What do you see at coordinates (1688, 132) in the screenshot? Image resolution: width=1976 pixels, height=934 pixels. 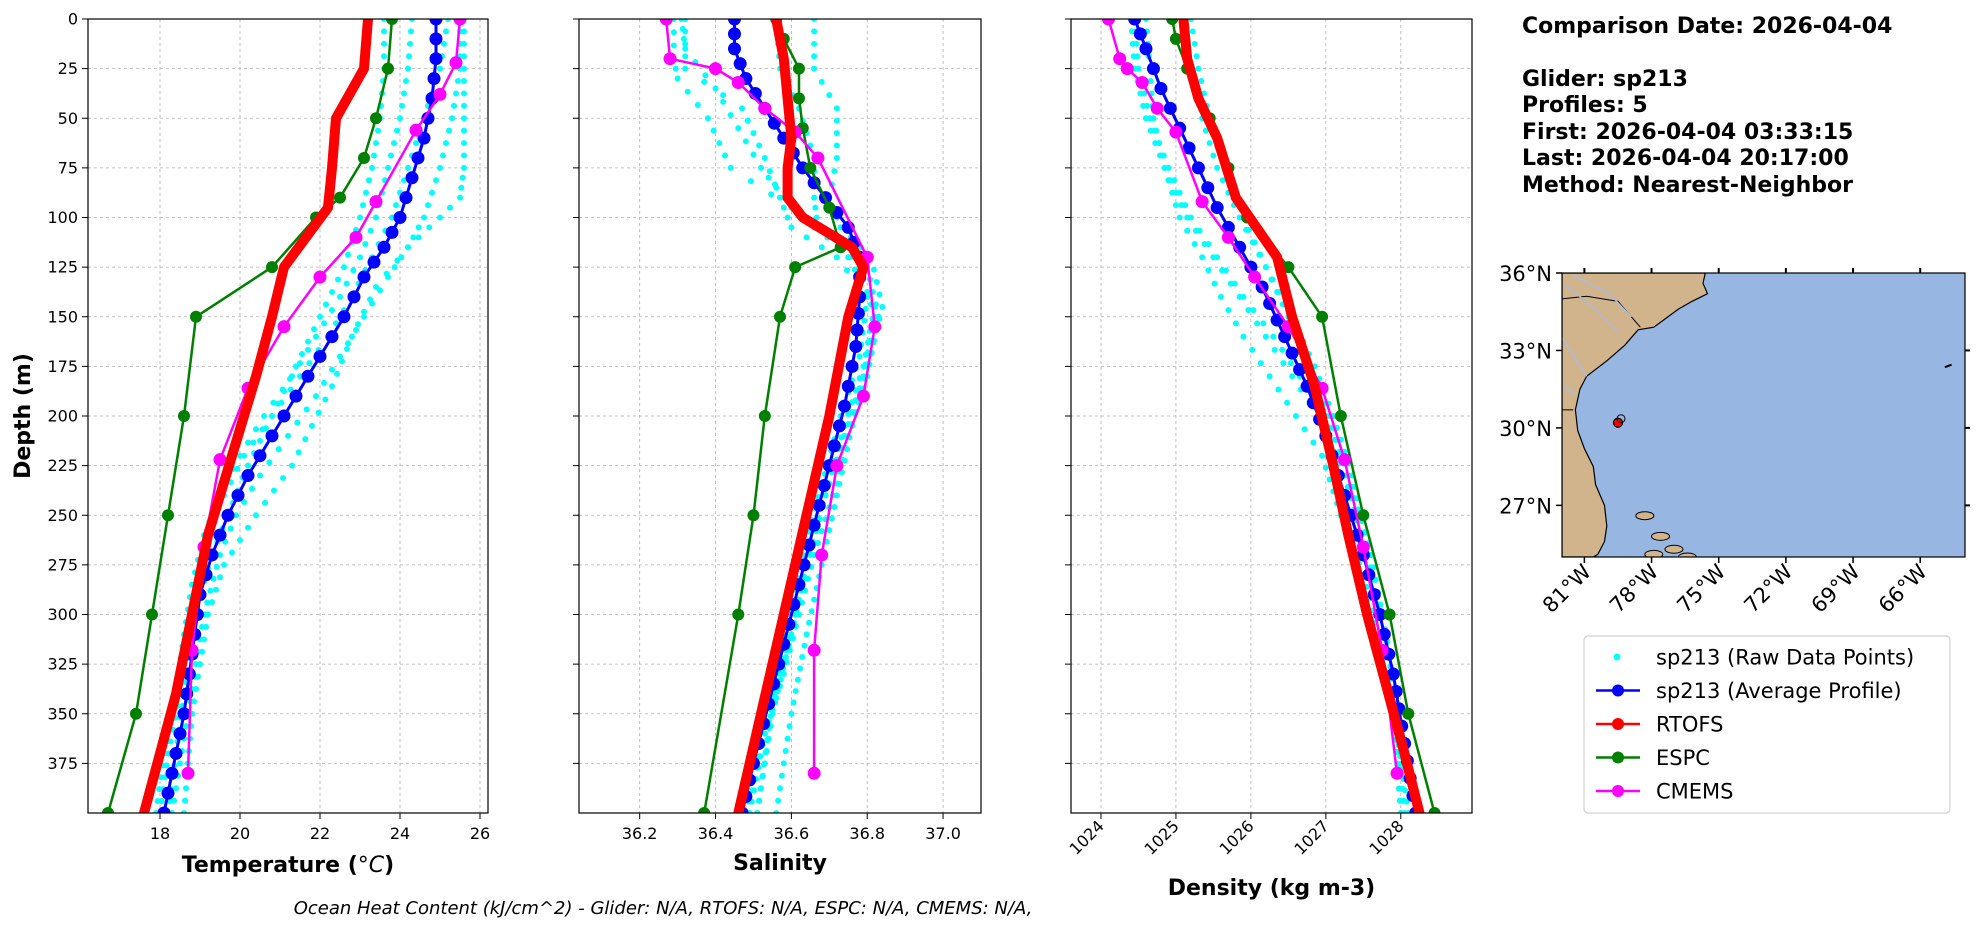 I see `first-time: First: 2026-04-04 03:33:15` at bounding box center [1688, 132].